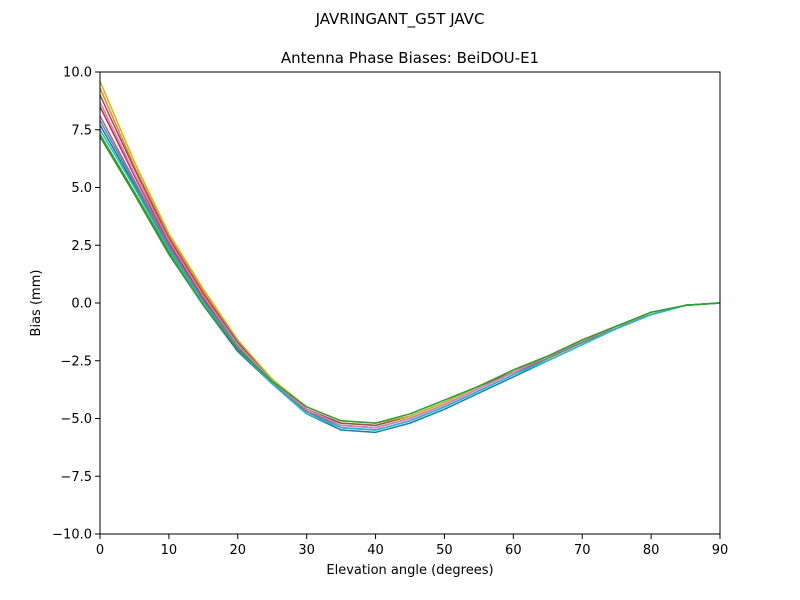 The width and height of the screenshot is (800, 600). Describe the element at coordinates (76, 477) in the screenshot. I see `y-tick-label: −7.5` at that location.